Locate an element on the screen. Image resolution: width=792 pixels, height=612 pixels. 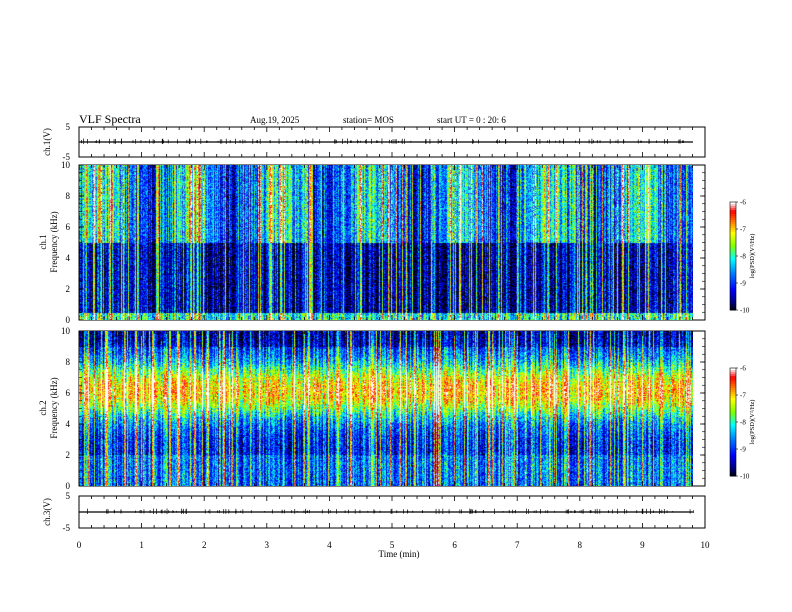
time-tick-label: 9 is located at coordinates (642, 545).